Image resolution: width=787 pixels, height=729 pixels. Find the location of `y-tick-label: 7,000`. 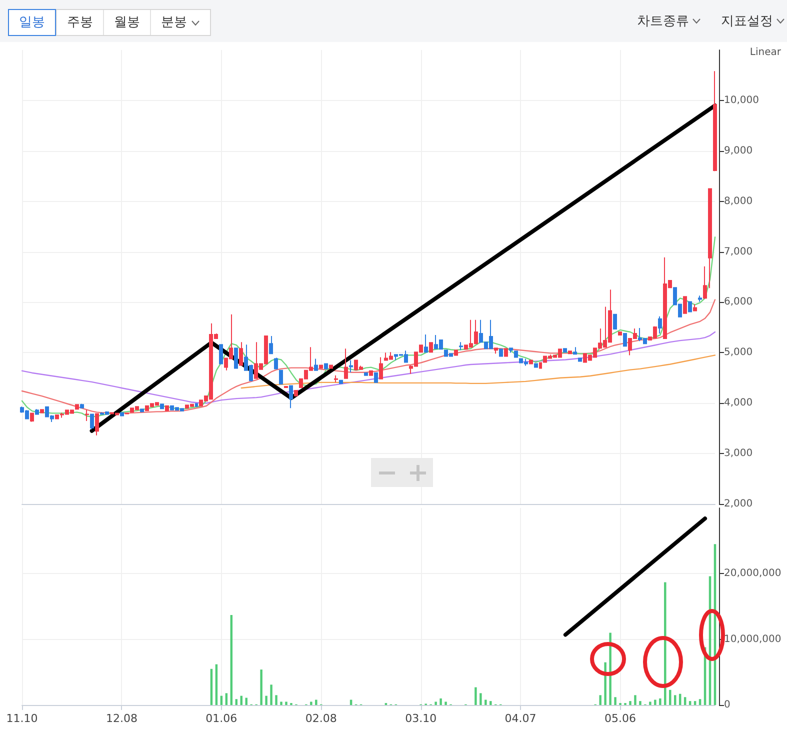

y-tick-label: 7,000 is located at coordinates (738, 252).